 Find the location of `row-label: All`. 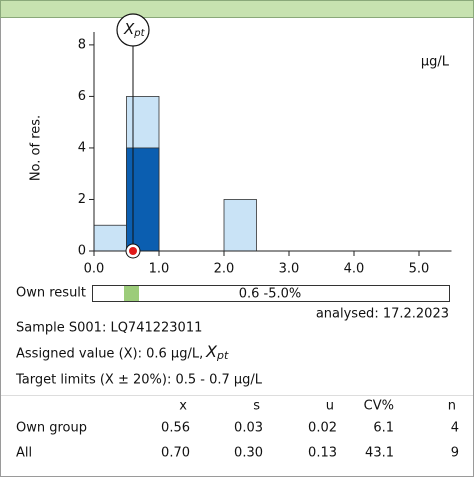

row-label: All is located at coordinates (24, 453).